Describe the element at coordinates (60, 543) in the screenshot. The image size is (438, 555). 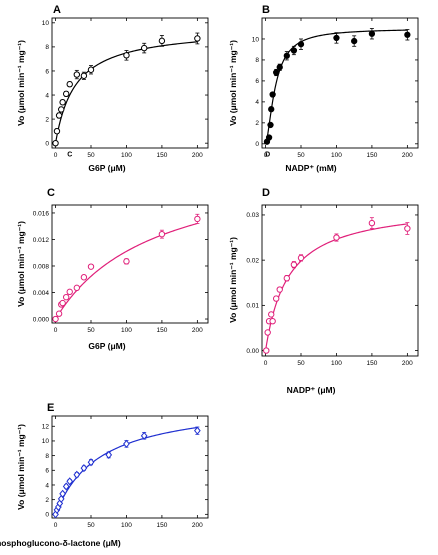
I see `x-axis-label: 6-phosphoglucono-δ-lactone (μM)` at that location.